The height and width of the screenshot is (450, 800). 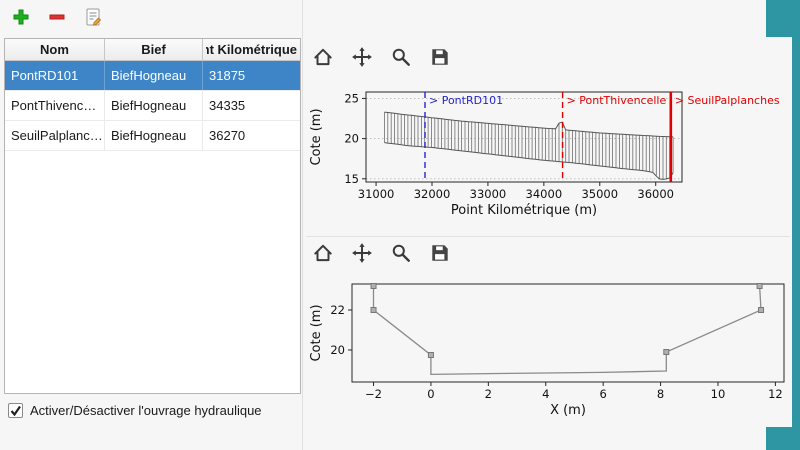 I want to click on svg-text: 31000, so click(x=376, y=194).